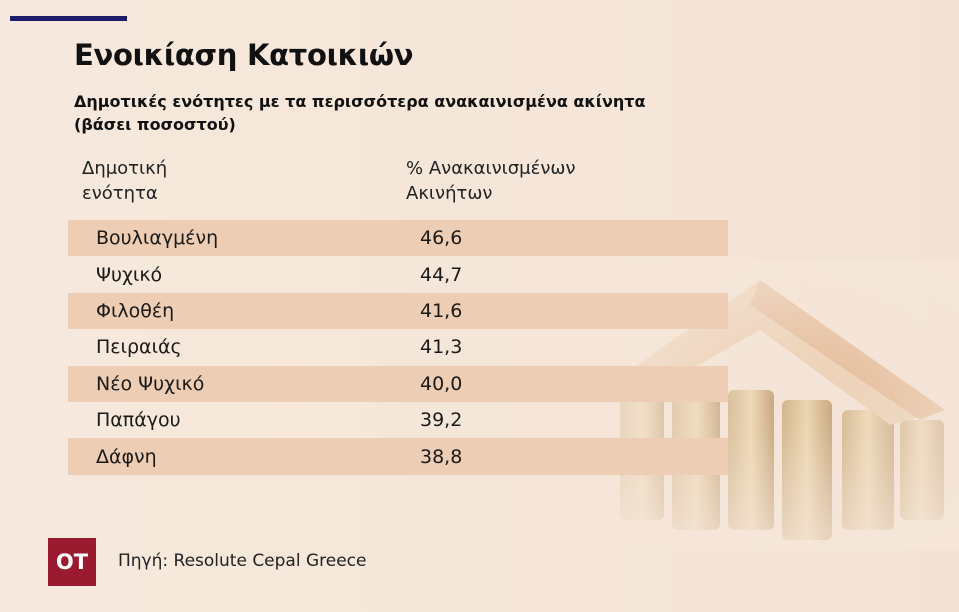 The image size is (959, 612). Describe the element at coordinates (398, 420) in the screenshot. I see `table-row: Παπάγου 39,2` at that location.